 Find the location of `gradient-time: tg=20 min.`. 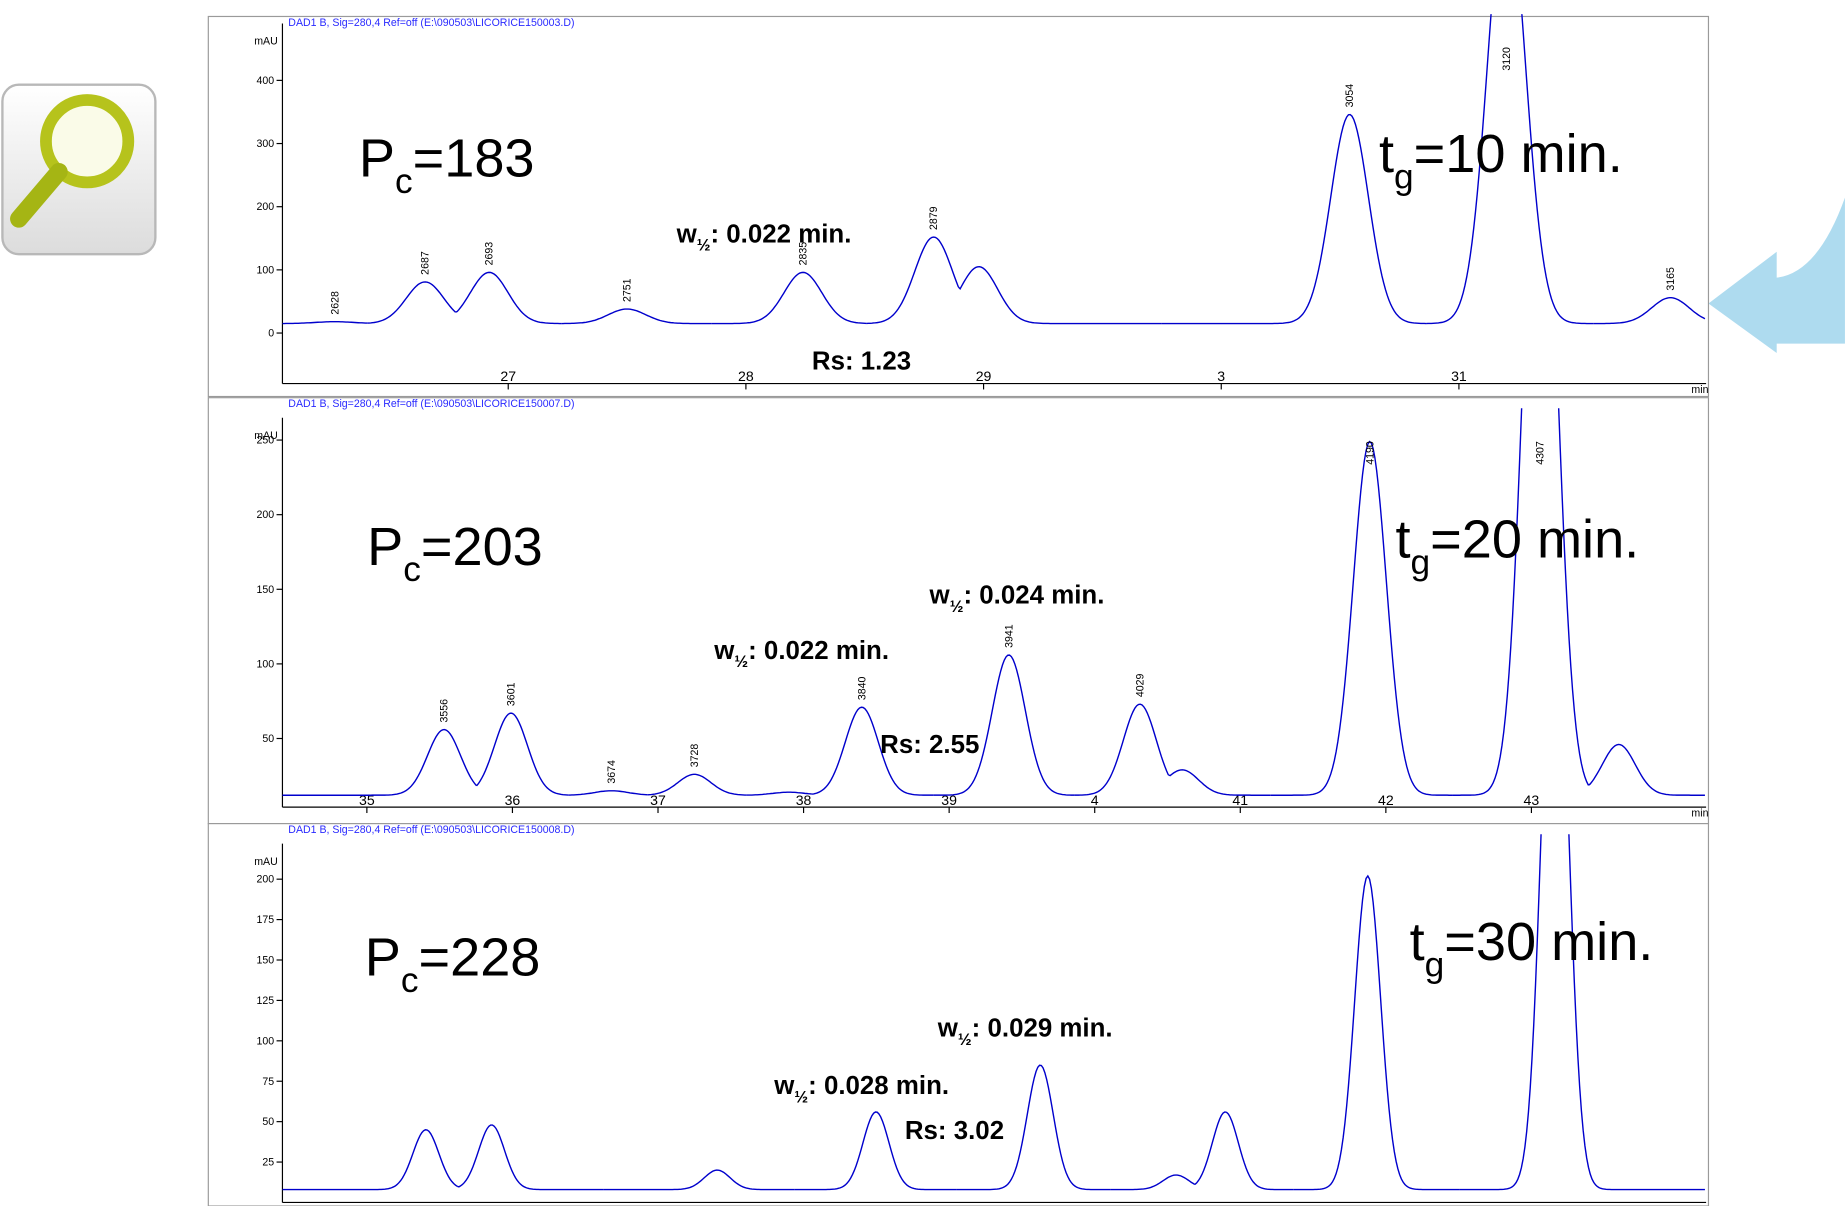

gradient-time: tg=20 min. is located at coordinates (1517, 546).